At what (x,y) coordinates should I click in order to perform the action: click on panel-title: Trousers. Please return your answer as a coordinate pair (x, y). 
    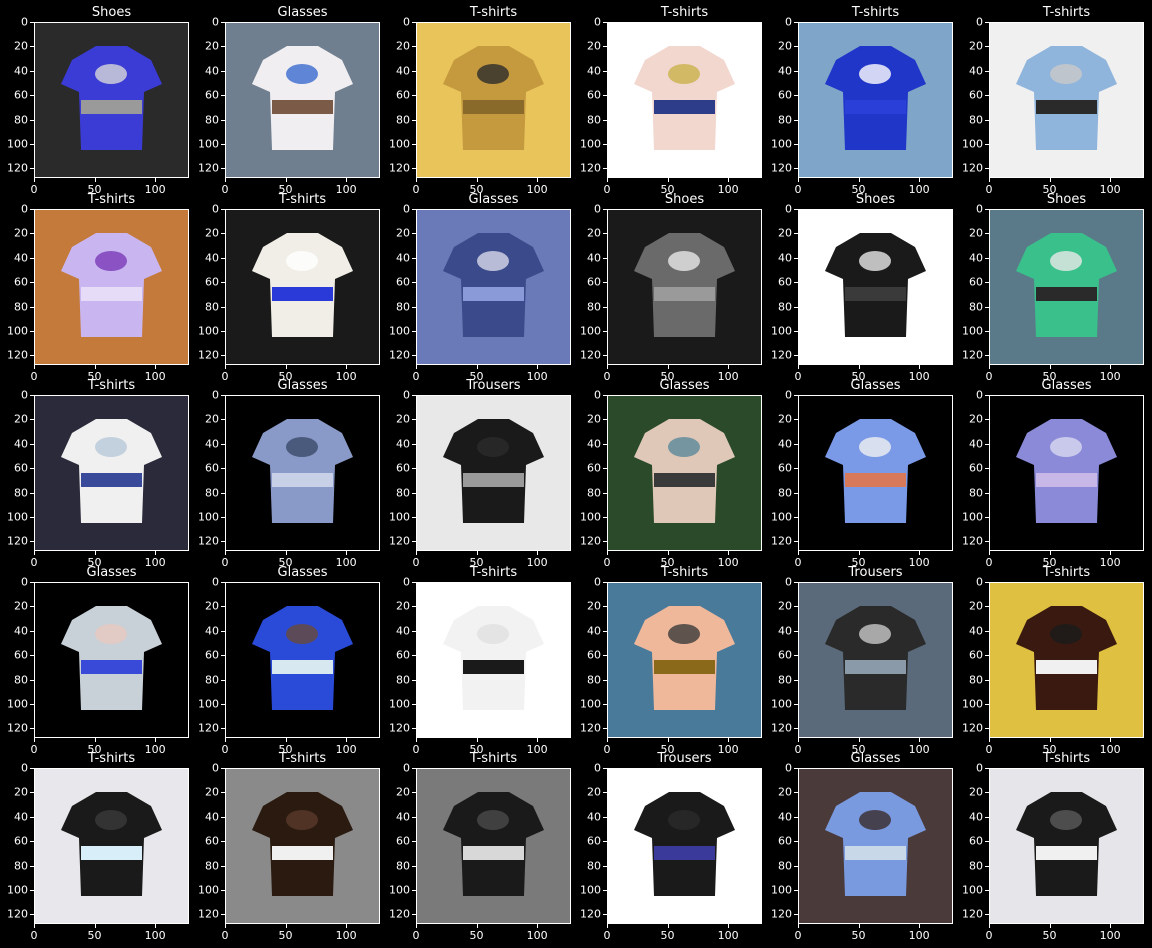
    Looking at the image, I should click on (684, 758).